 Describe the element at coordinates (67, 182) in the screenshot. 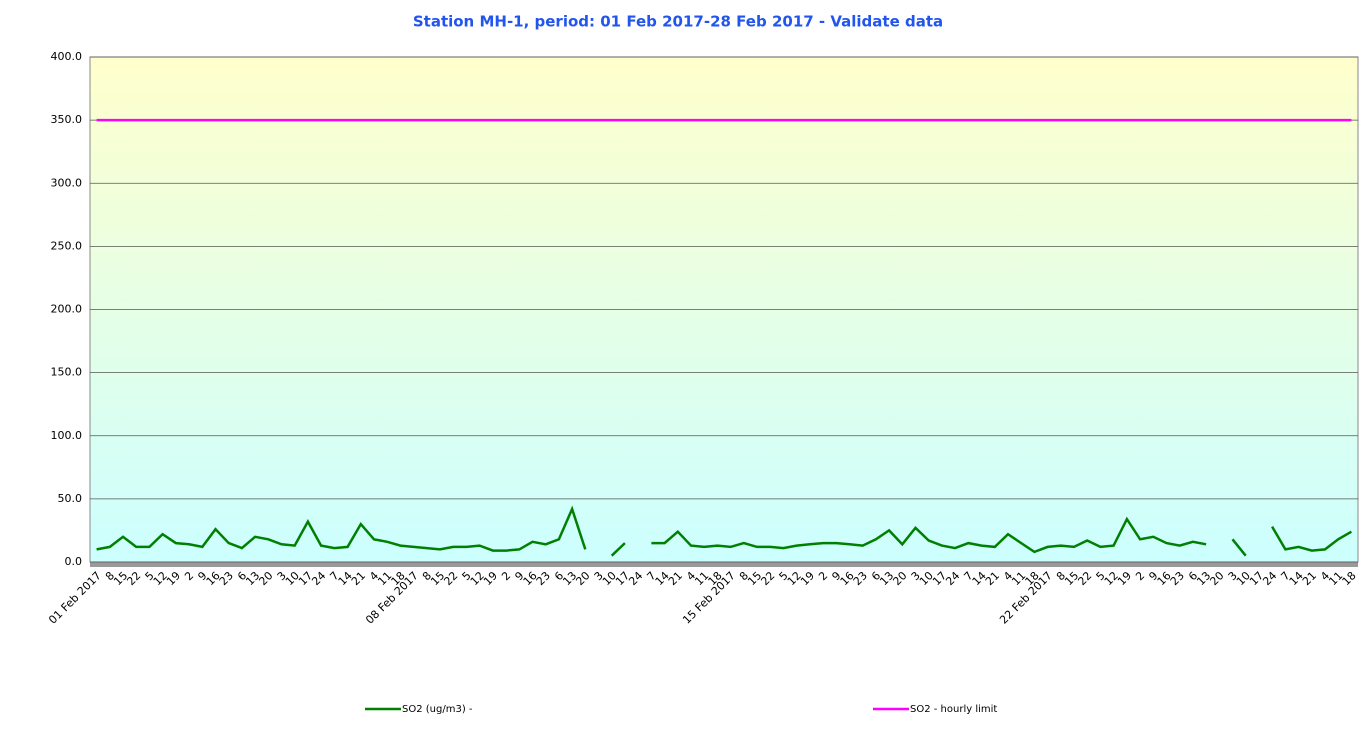

I see `y-tick-label: 300.0` at that location.